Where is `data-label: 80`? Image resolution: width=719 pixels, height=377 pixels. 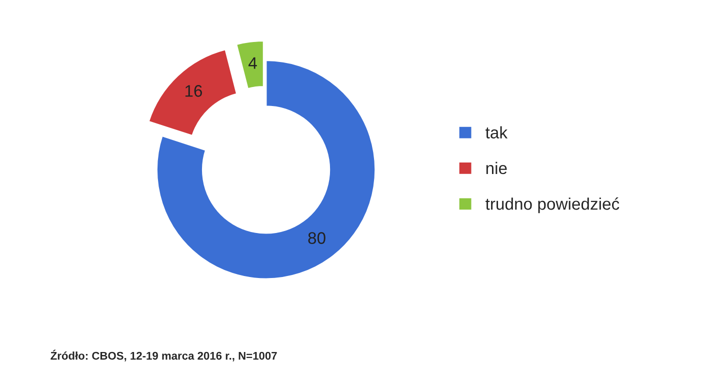
data-label: 80 is located at coordinates (317, 238).